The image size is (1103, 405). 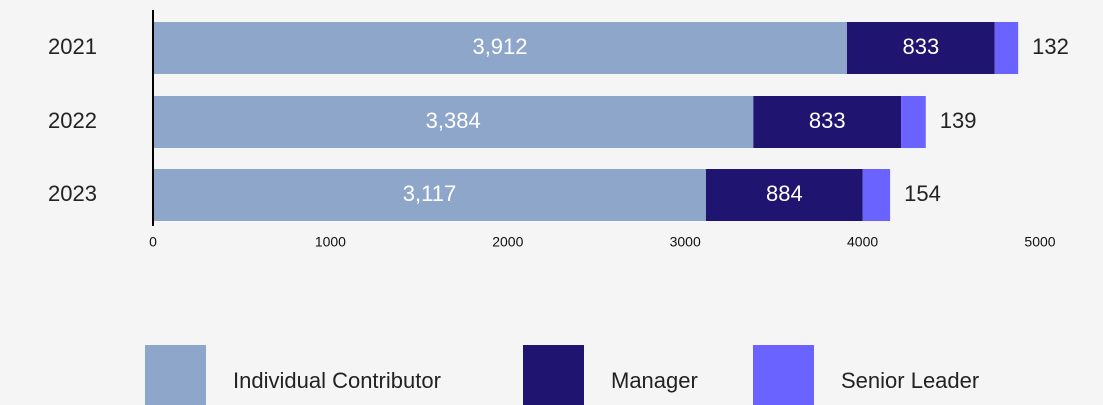 I want to click on data-label: 132, so click(x=1050, y=46).